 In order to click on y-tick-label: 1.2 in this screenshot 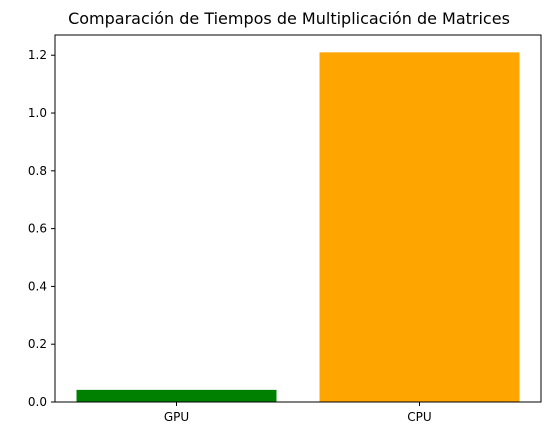, I will do `click(37, 55)`.